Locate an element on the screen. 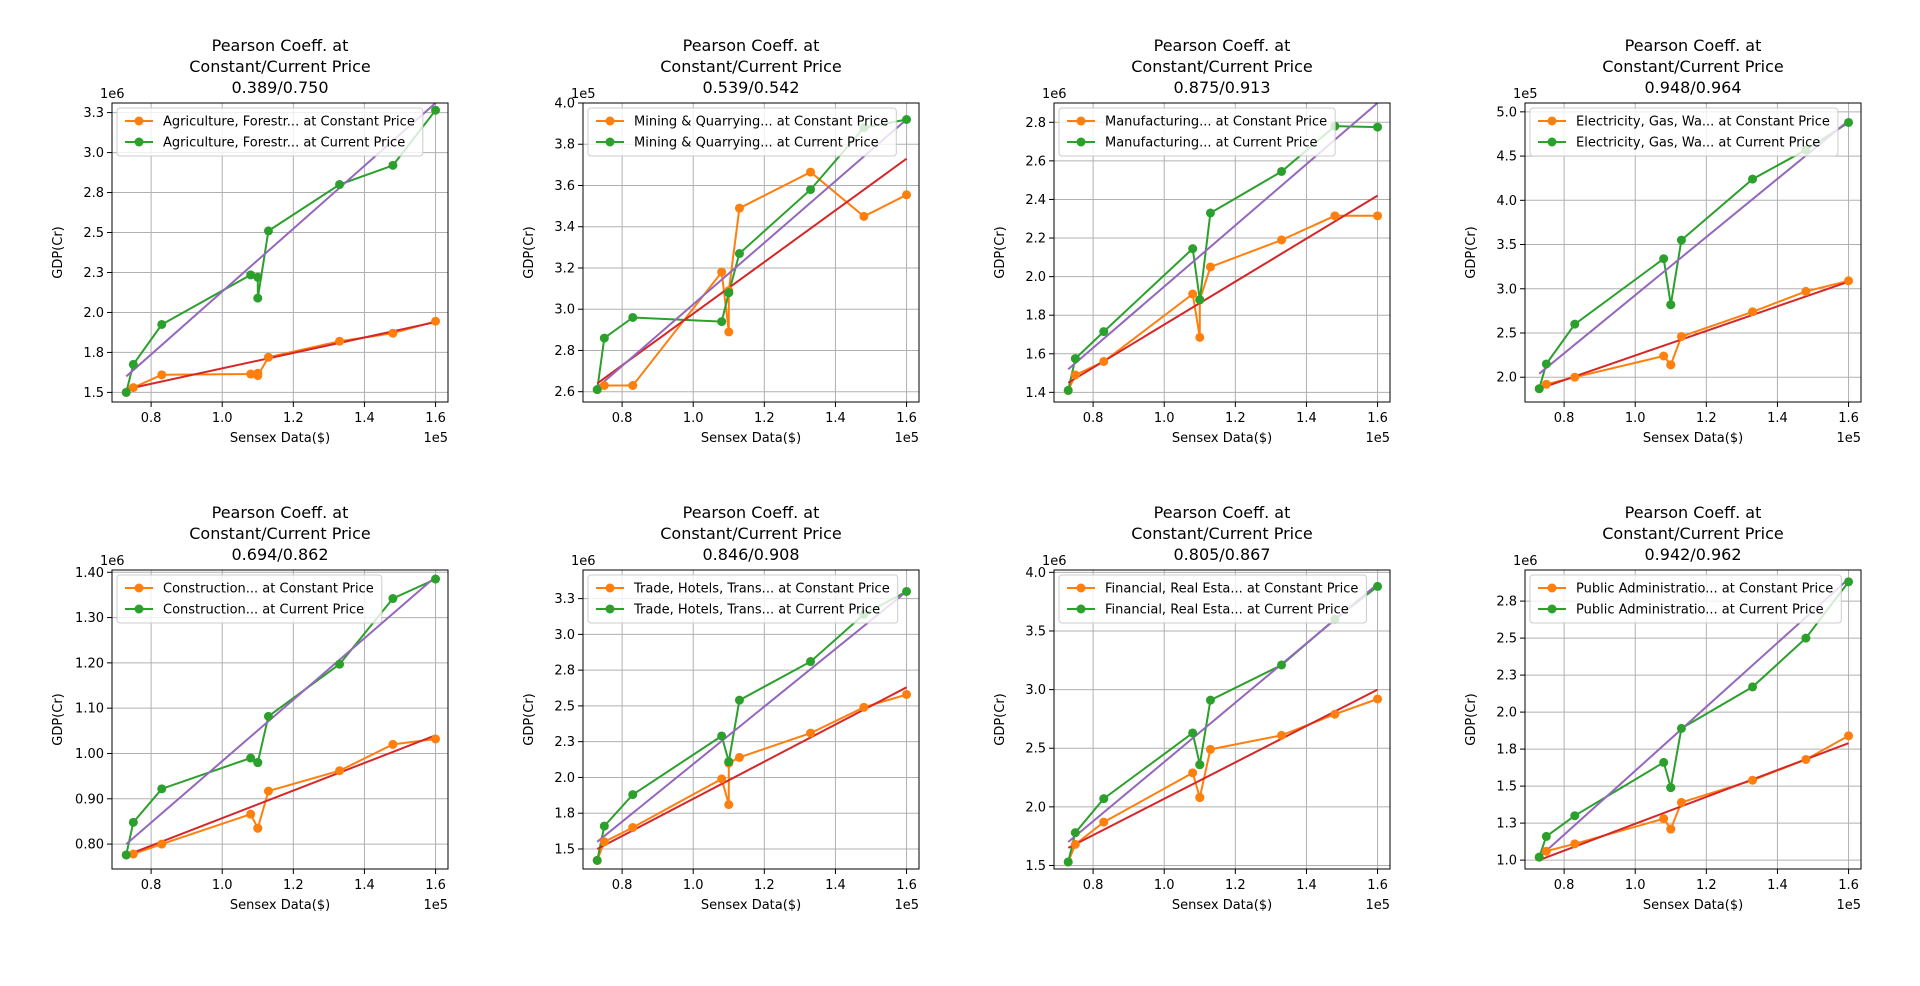 The height and width of the screenshot is (986, 1920). y-tick-label: 1.8 is located at coordinates (1035, 316).